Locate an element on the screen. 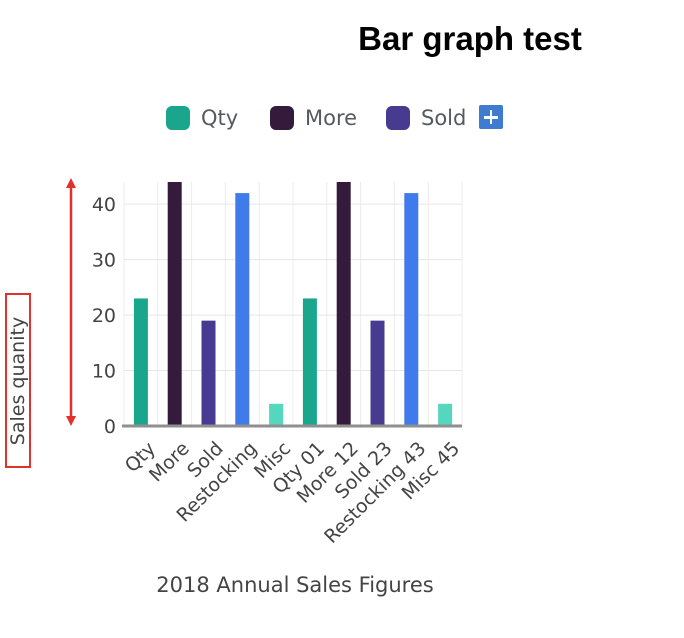  legend-swatch-more is located at coordinates (282, 118).